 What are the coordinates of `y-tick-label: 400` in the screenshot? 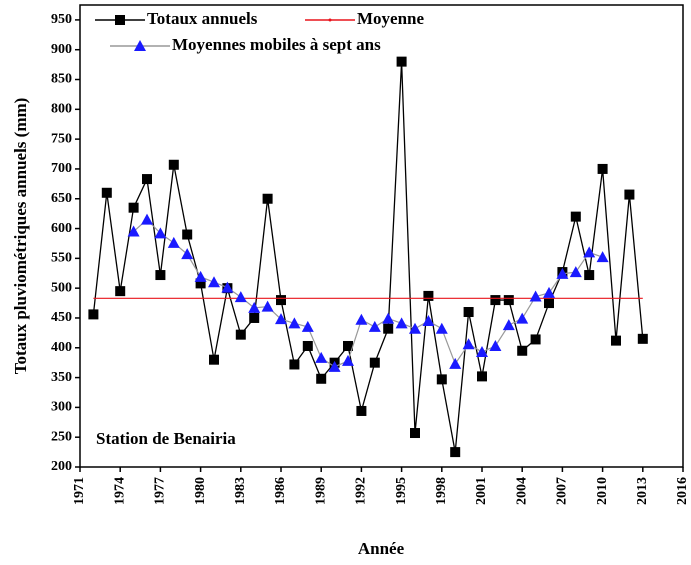 It's located at (61, 347).